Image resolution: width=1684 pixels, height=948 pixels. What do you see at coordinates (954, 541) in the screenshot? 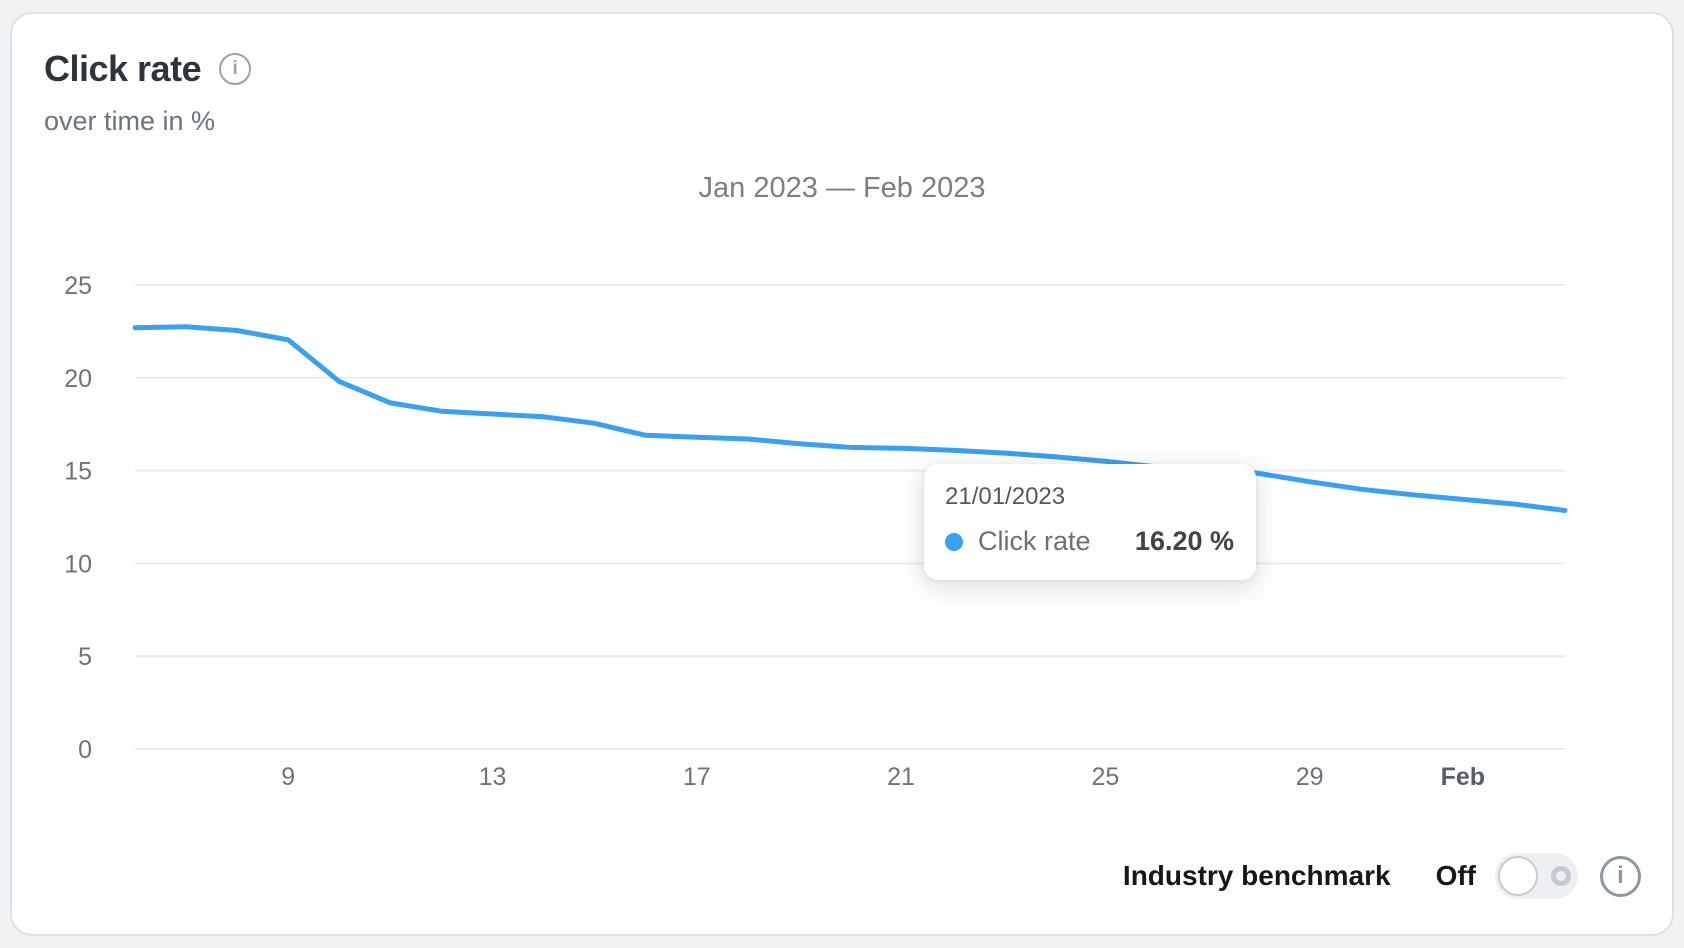
I see `series-color-dot` at bounding box center [954, 541].